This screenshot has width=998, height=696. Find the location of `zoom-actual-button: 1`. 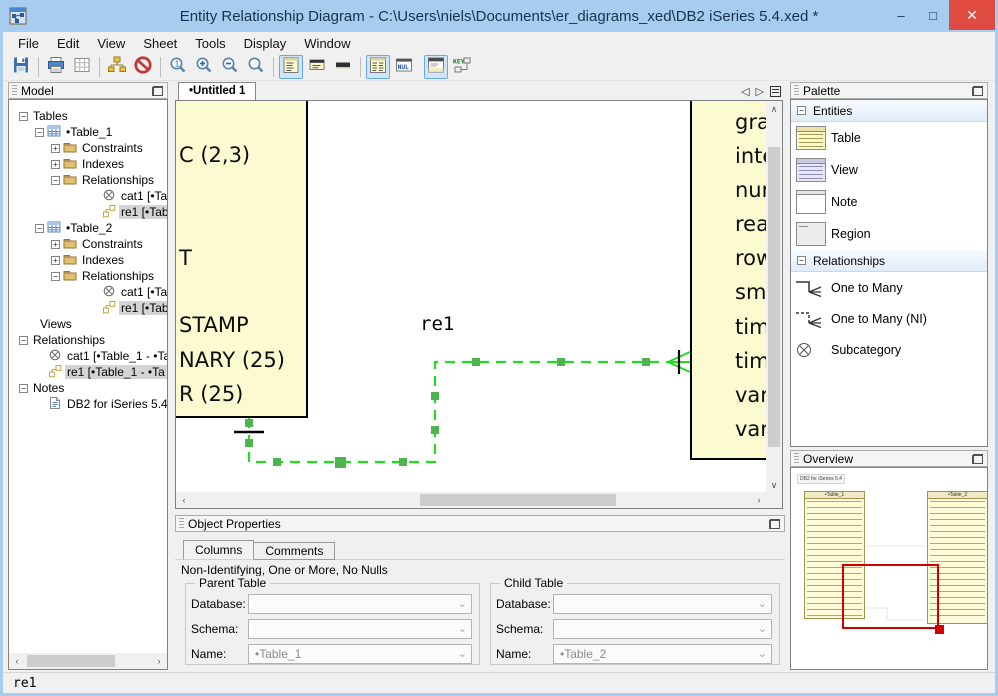

zoom-actual-button: 1 is located at coordinates (178, 67).